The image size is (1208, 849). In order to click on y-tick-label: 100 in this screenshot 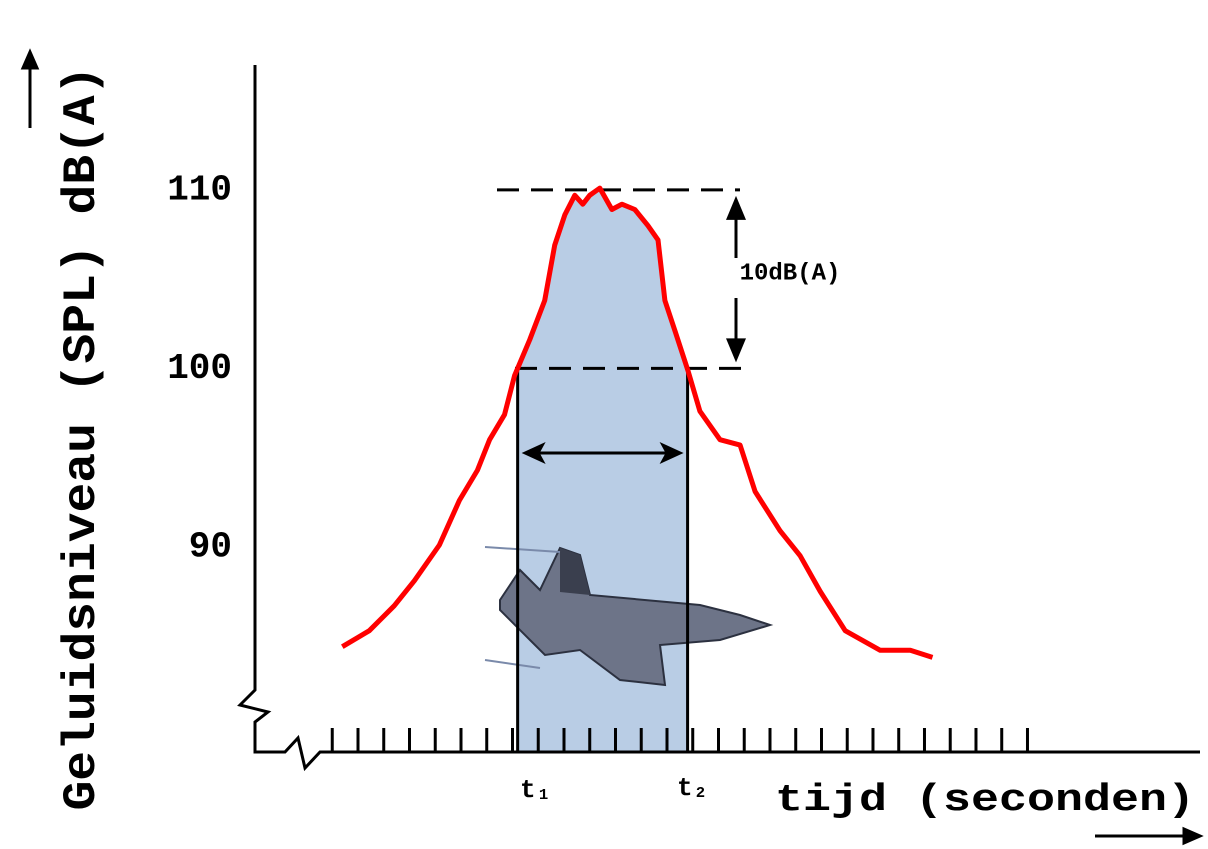, I will do `click(199, 368)`.